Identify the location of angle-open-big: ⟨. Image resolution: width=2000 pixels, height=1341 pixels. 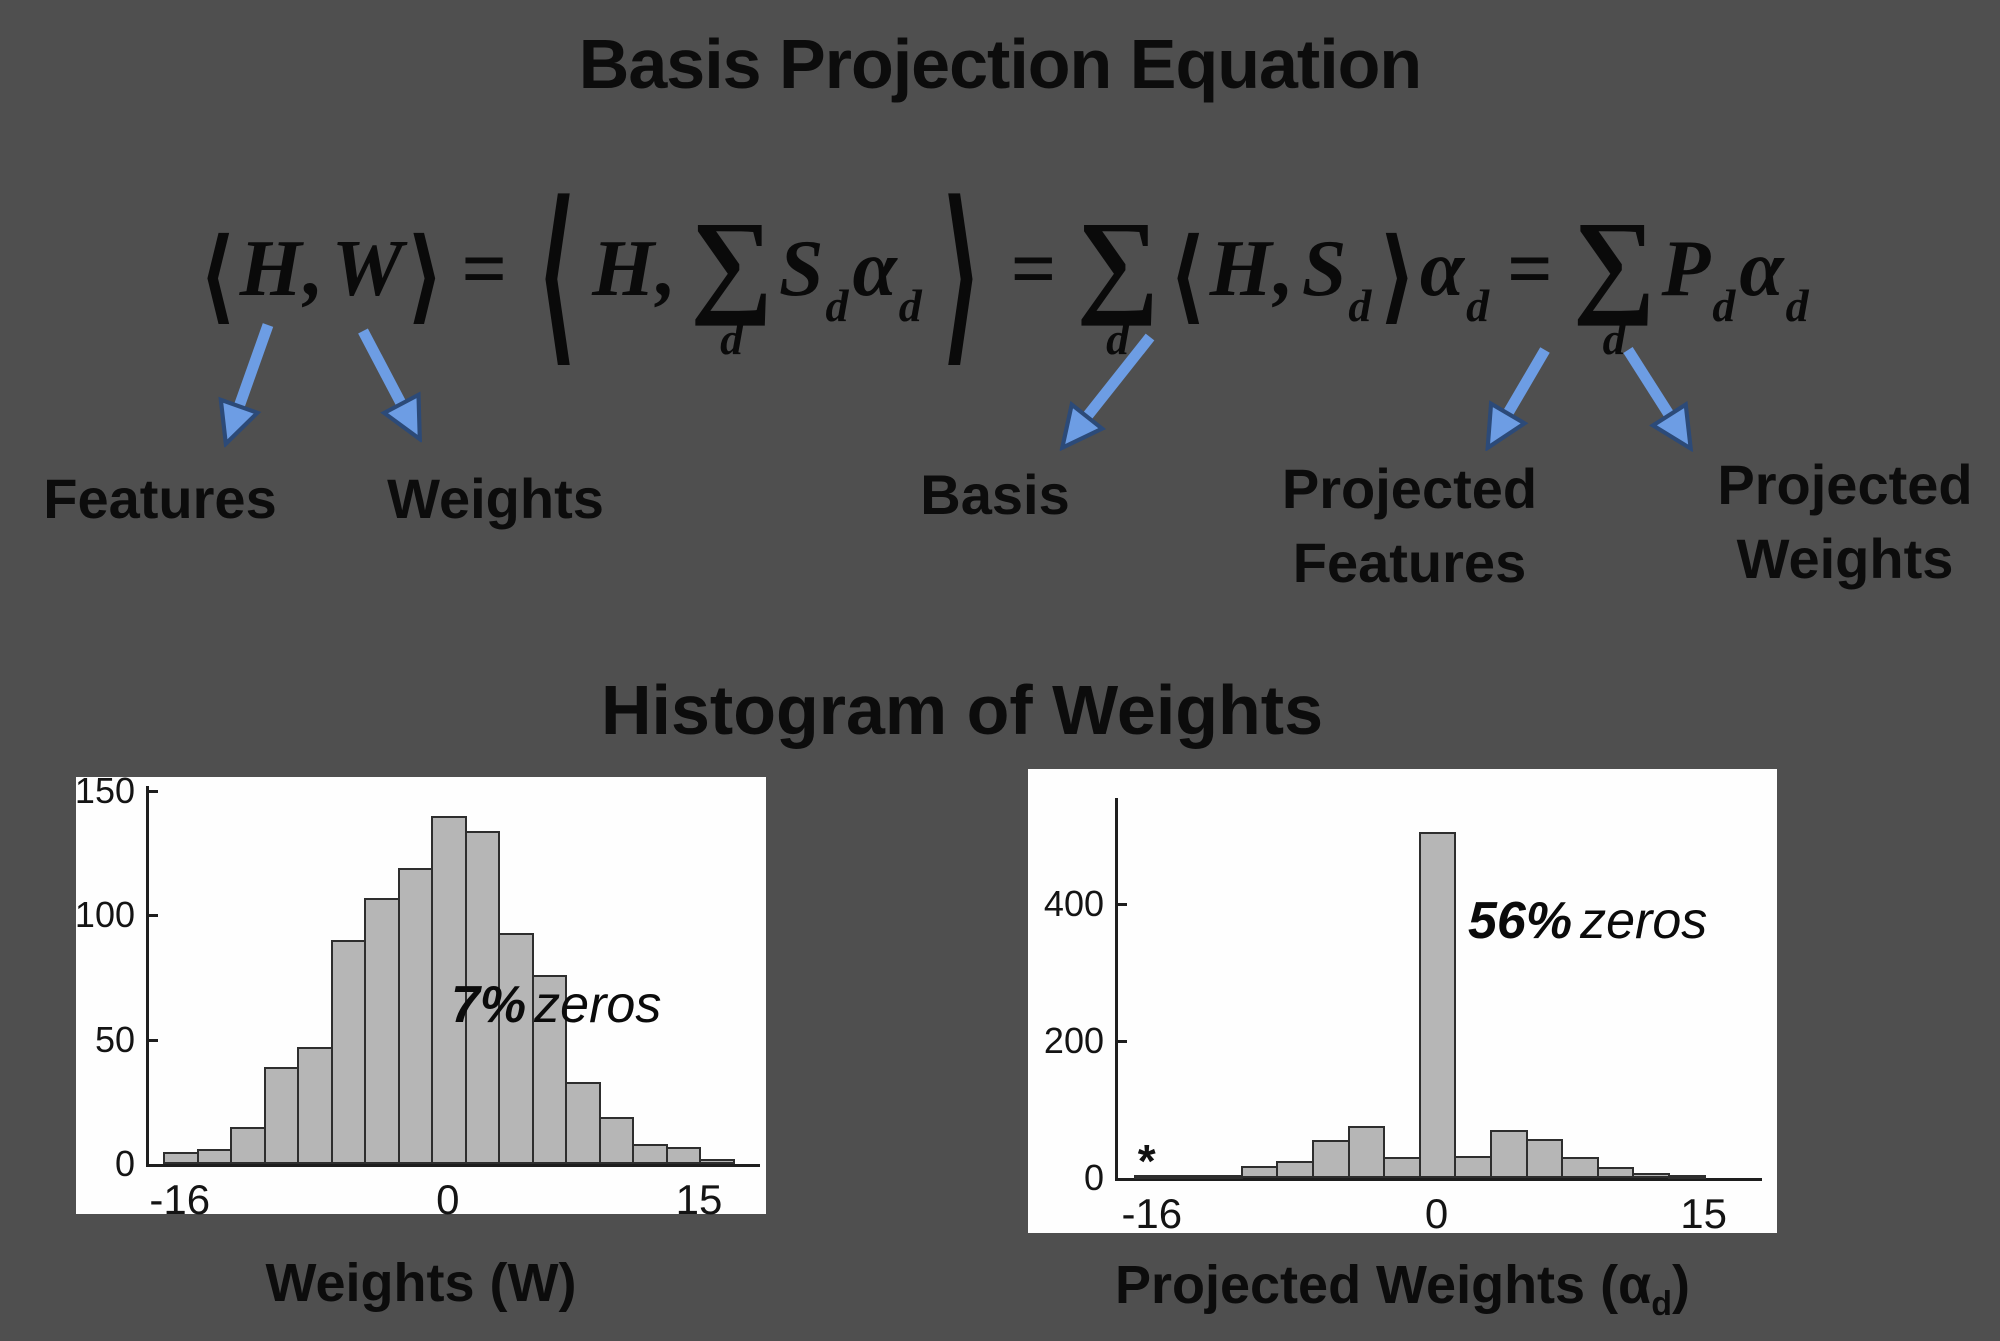
(556, 276).